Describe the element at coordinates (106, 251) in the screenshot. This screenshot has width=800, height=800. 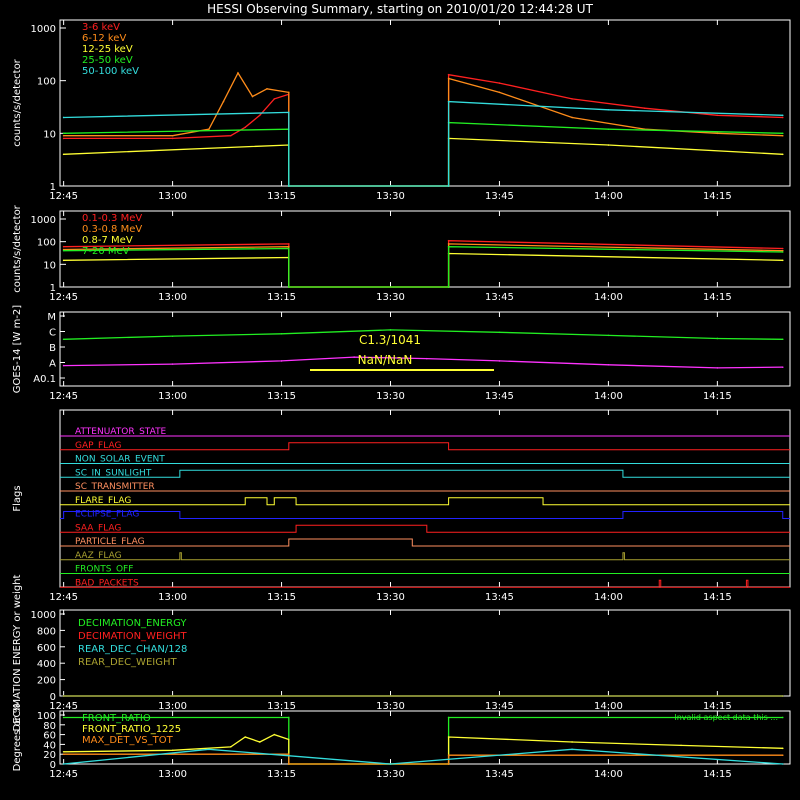
I see `legend-entry: 7-20 MeV` at that location.